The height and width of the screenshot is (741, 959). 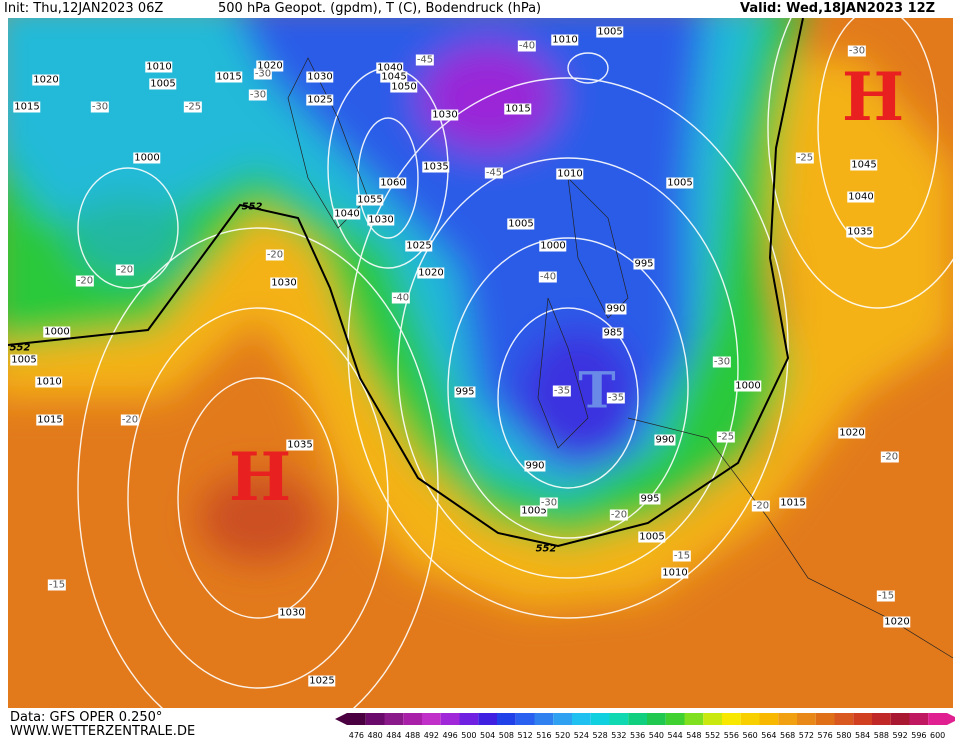 I want to click on scale-label: 560, so click(x=749, y=735).